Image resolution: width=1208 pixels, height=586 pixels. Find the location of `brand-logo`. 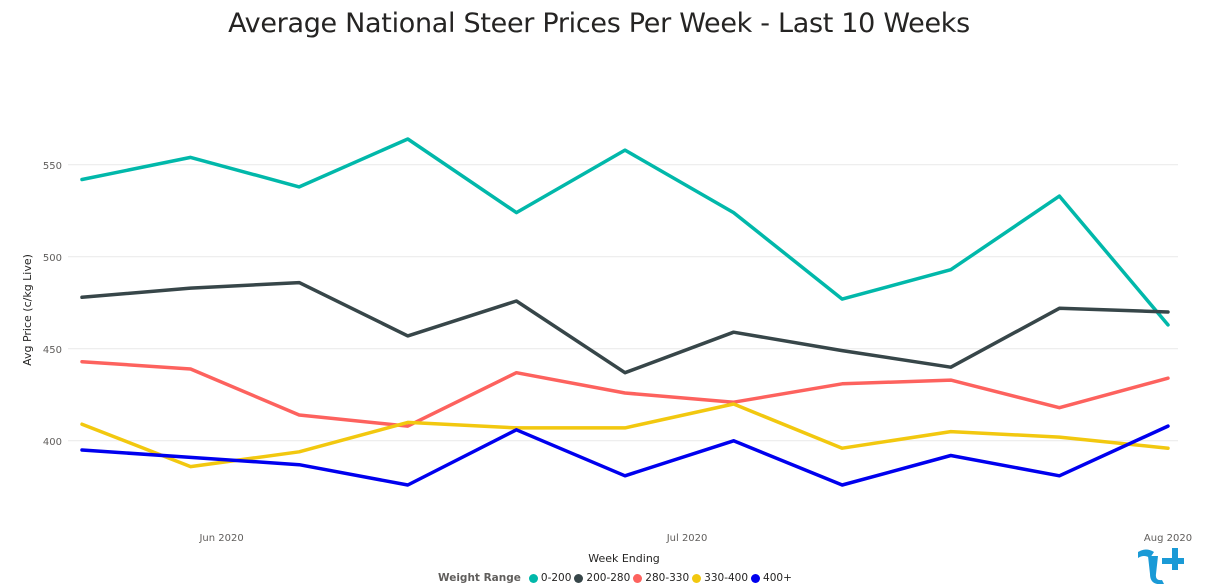

brand-logo is located at coordinates (1161, 566).